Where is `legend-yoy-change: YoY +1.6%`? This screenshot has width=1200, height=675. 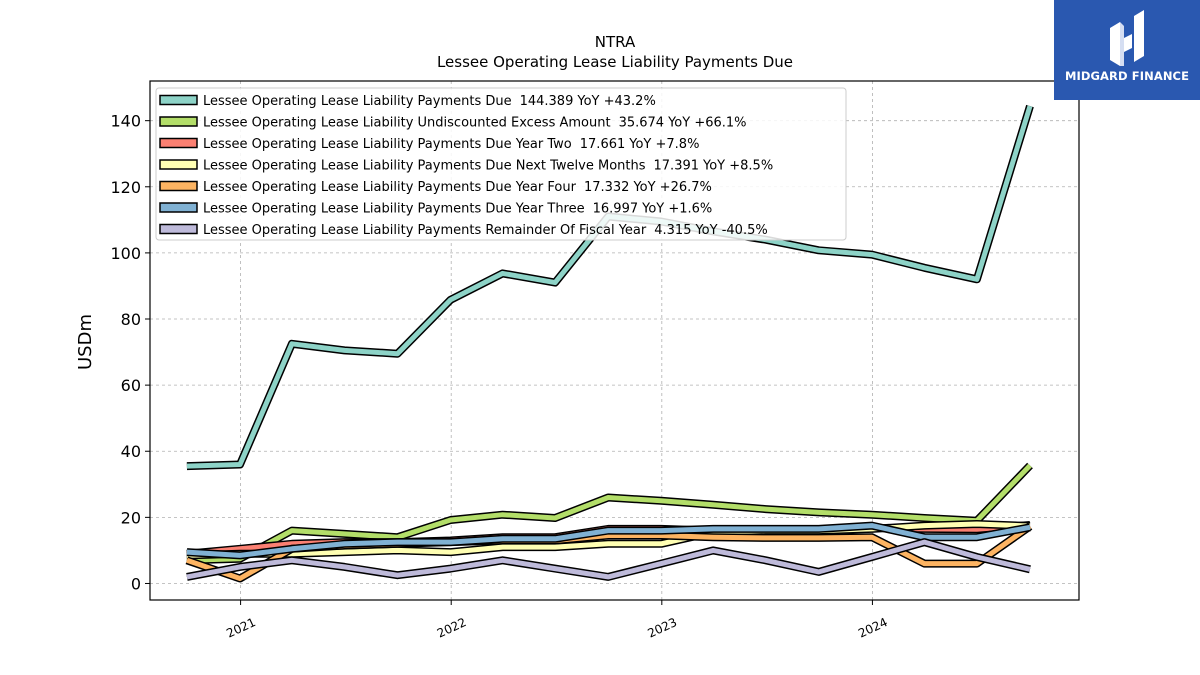 legend-yoy-change: YoY +1.6% is located at coordinates (676, 209).